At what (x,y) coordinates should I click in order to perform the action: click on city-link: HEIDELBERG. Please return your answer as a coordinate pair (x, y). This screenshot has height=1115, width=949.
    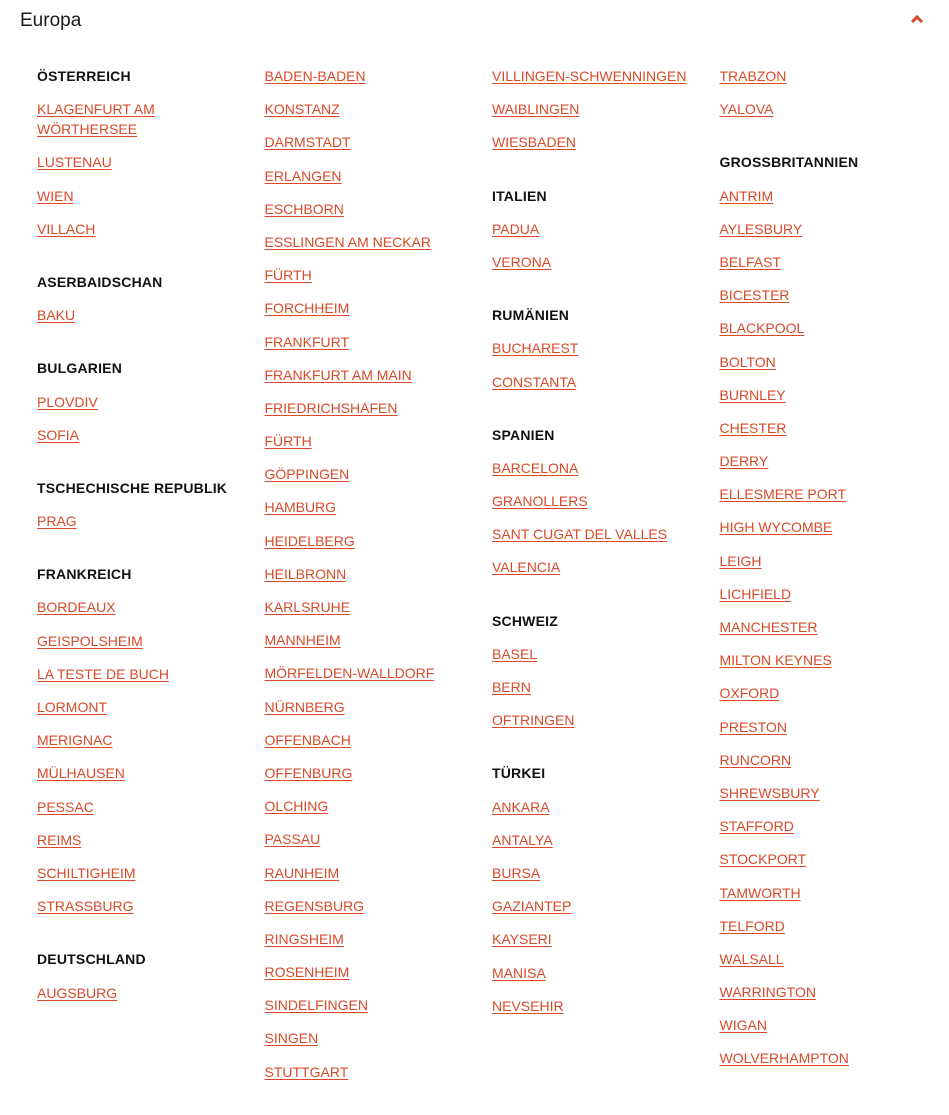
    Looking at the image, I should click on (309, 540).